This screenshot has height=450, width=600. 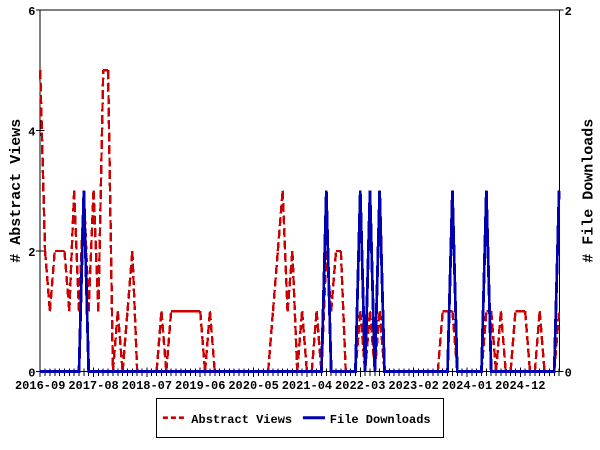 What do you see at coordinates (253, 386) in the screenshot?
I see `svg-text: 2020-05` at bounding box center [253, 386].